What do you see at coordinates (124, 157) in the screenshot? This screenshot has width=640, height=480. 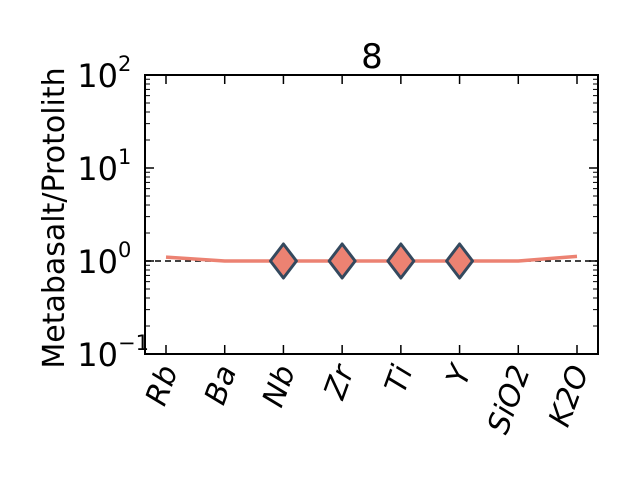 I see `y-tick-exponent: 1` at bounding box center [124, 157].